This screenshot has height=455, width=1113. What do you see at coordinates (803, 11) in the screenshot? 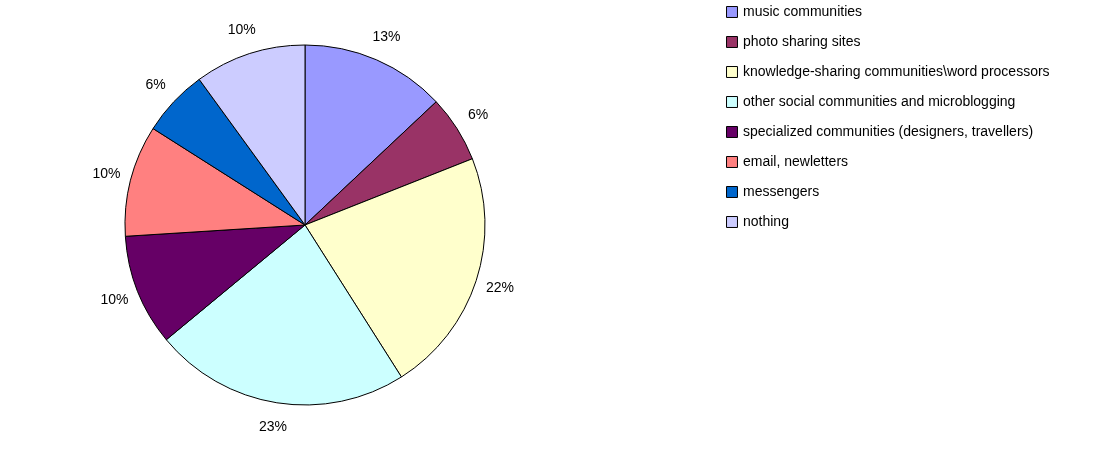
I see `legend-label: music communities` at bounding box center [803, 11].